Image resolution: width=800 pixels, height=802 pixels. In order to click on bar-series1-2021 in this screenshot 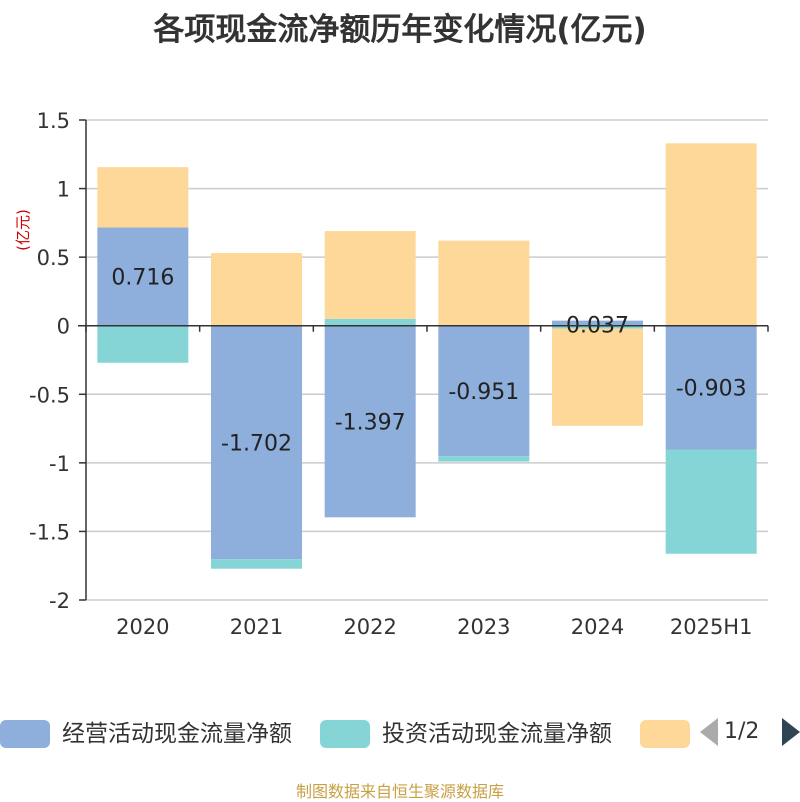, I will do `click(256, 442)`.